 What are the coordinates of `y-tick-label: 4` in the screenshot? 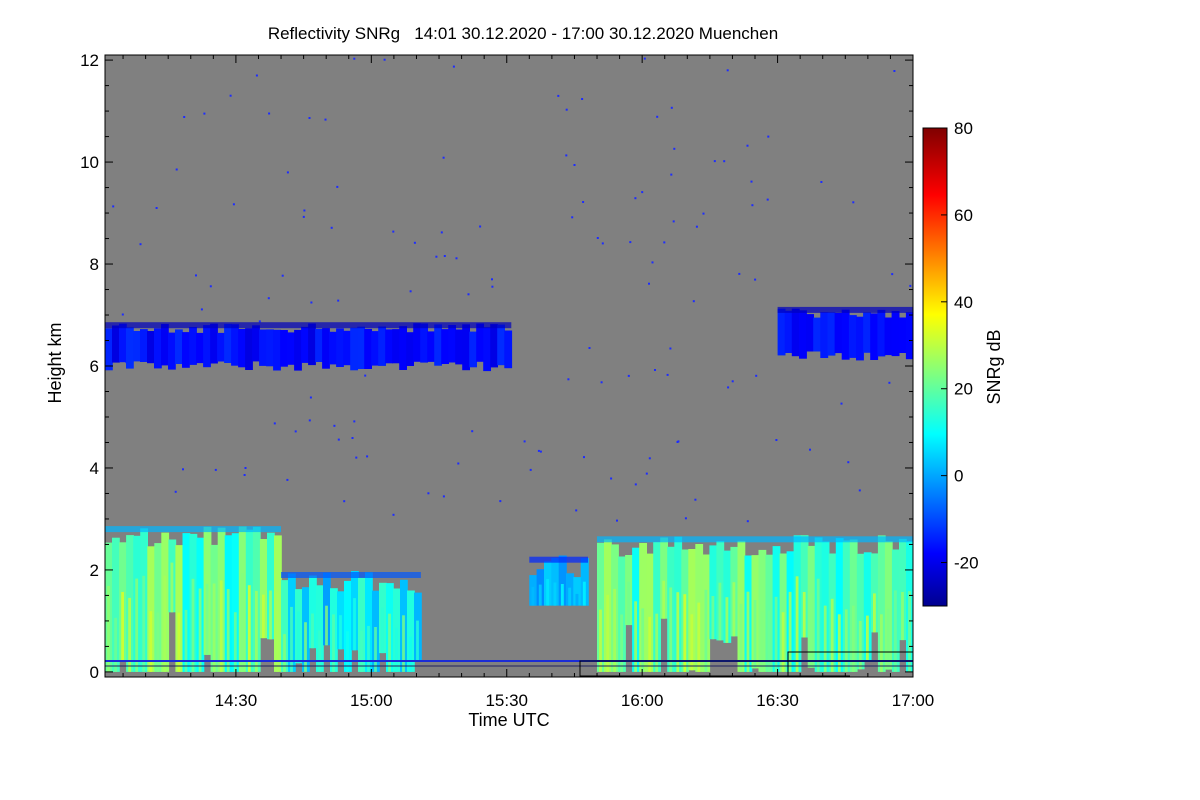 It's located at (94, 468).